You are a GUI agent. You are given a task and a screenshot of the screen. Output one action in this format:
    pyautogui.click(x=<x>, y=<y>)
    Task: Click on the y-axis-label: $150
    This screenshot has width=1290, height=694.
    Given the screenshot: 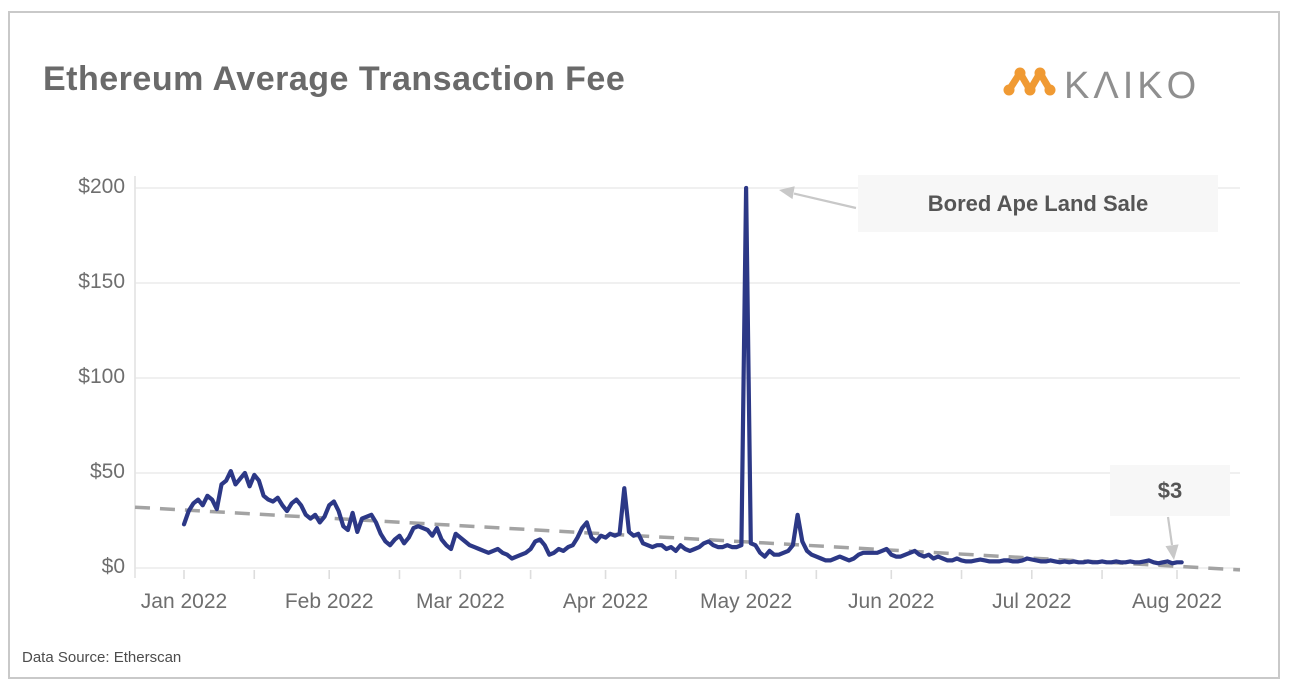 What is the action you would take?
    pyautogui.click(x=101, y=281)
    